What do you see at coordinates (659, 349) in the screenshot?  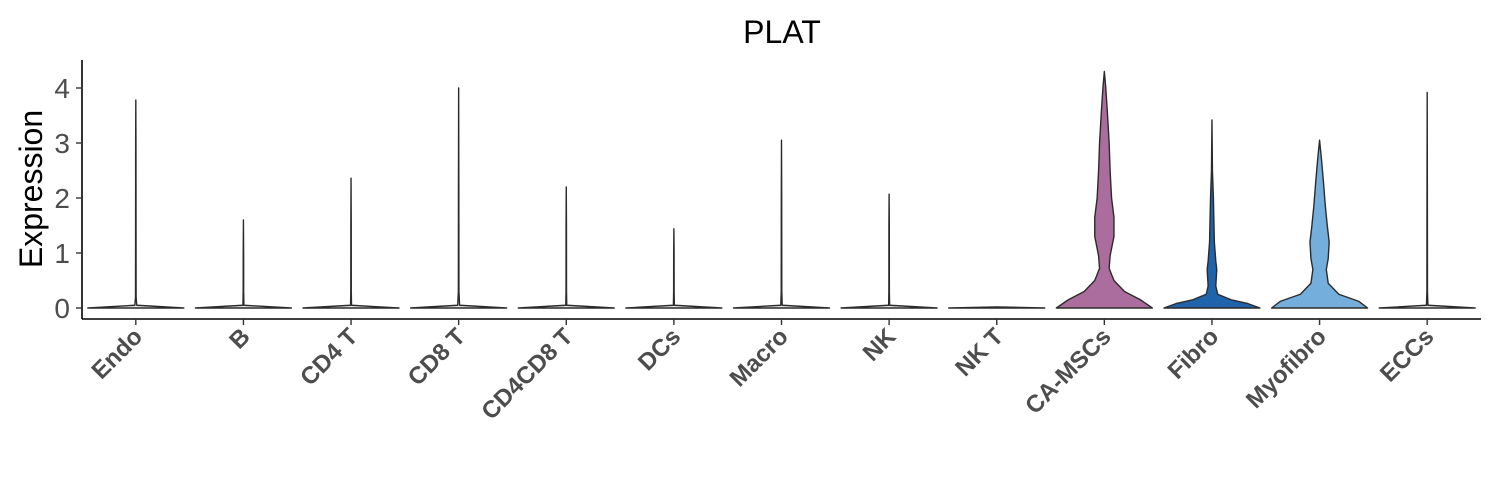 I see `x-tick-label: DCs` at bounding box center [659, 349].